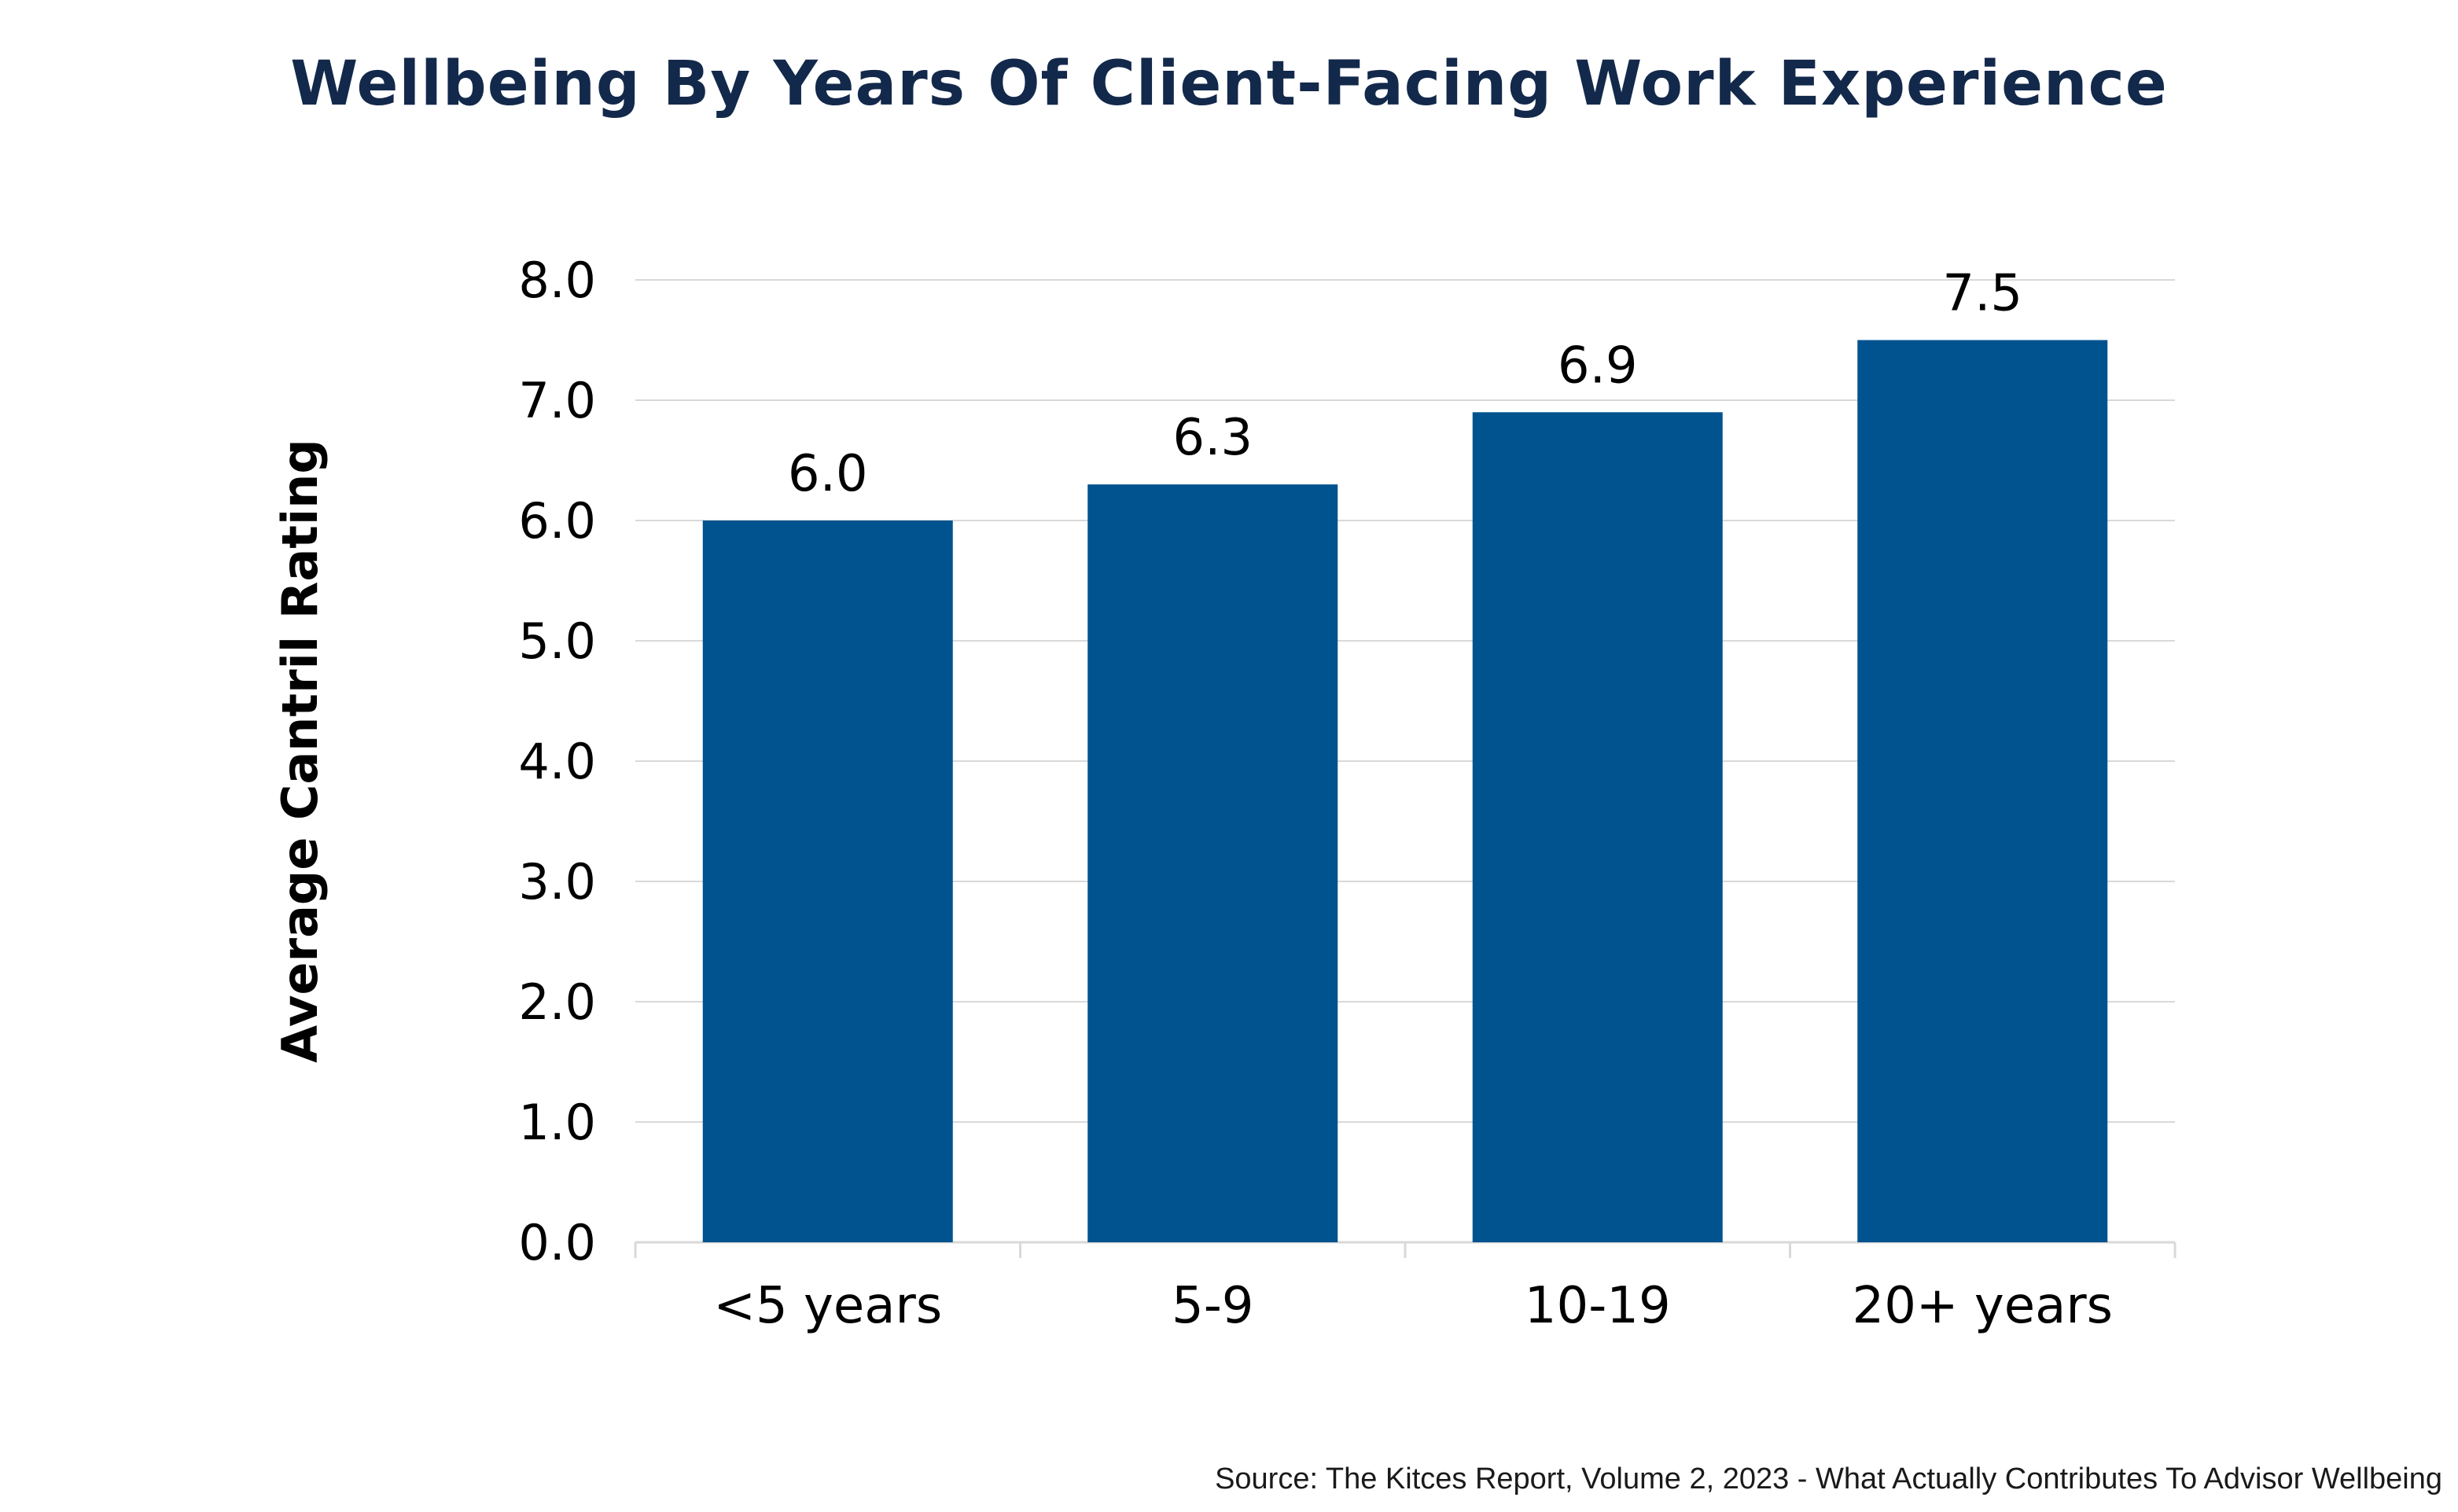 Image resolution: width=2458 pixels, height=1512 pixels. I want to click on y-tick-label: 5.0, so click(557, 641).